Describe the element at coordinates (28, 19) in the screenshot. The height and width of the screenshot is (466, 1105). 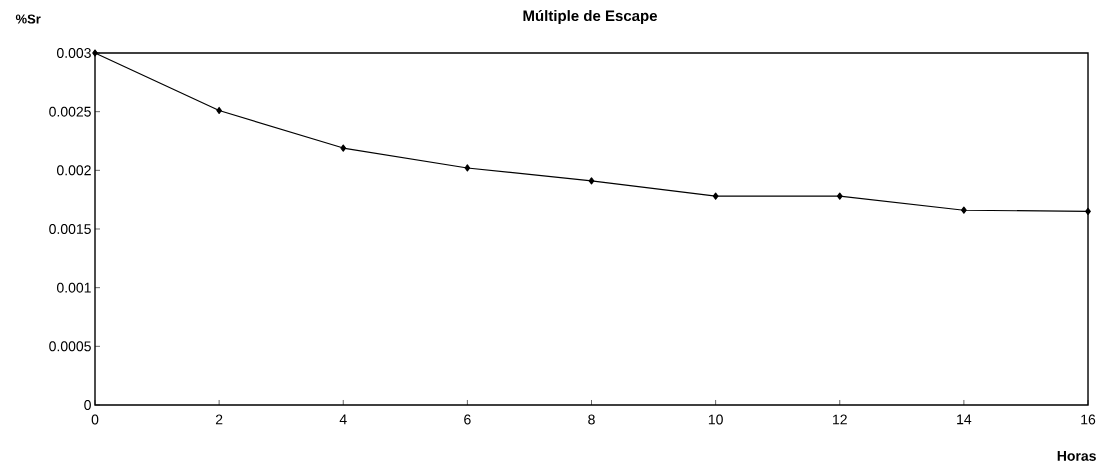
I see `y-axis-title: %Sr` at that location.